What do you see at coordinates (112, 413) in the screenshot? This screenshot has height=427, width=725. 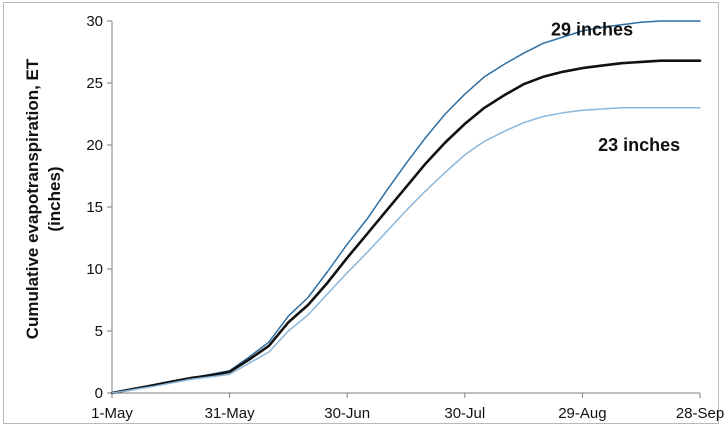 I see `x-tick-label: 1-May` at bounding box center [112, 413].